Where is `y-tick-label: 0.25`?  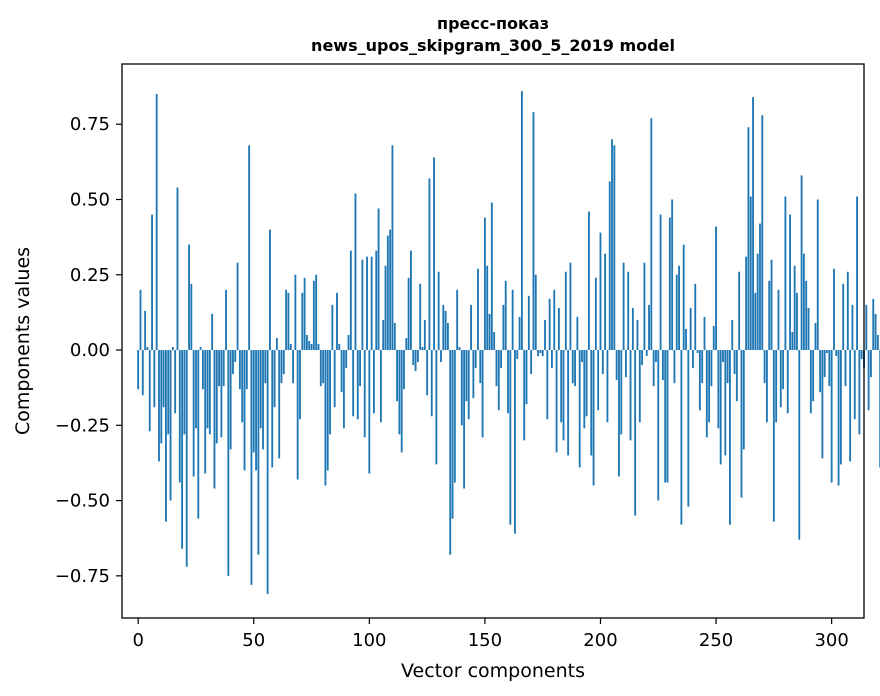
y-tick-label: 0.25 is located at coordinates (90, 275).